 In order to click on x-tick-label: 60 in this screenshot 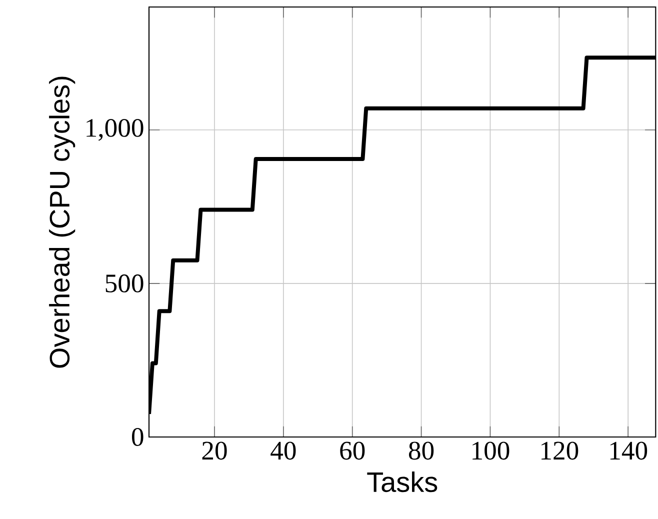, I will do `click(352, 451)`.